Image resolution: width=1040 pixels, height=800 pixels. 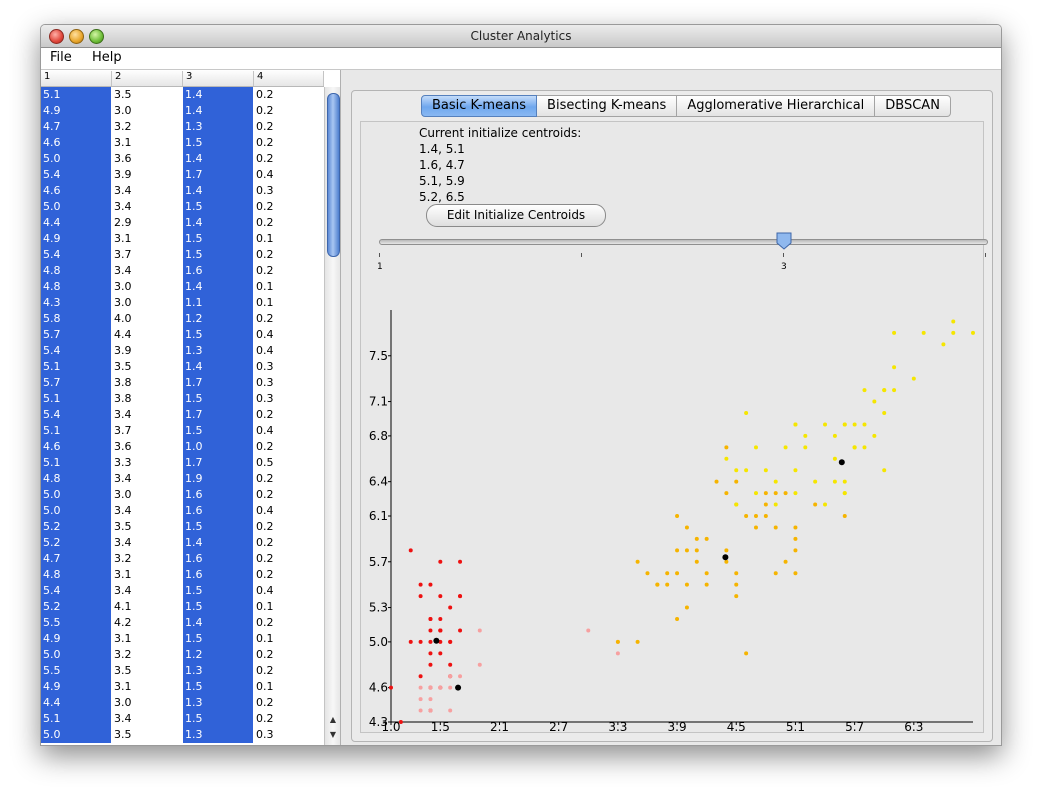 What do you see at coordinates (182, 111) in the screenshot?
I see `table-row: 4.9 3.0 1.4 0.2` at bounding box center [182, 111].